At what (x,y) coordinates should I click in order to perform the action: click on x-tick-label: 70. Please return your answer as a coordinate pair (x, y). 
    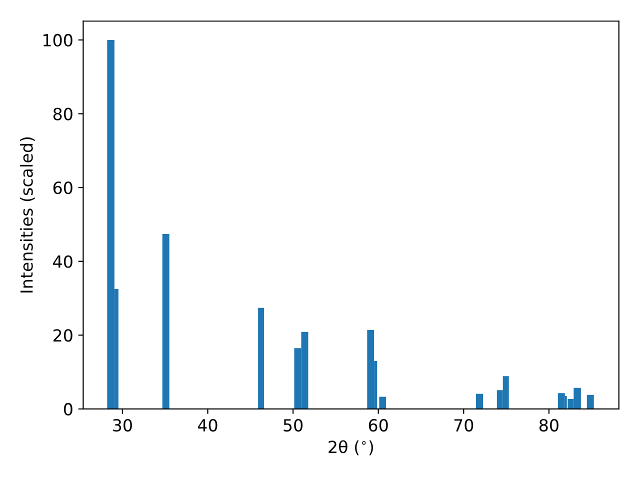
    Looking at the image, I should click on (464, 425).